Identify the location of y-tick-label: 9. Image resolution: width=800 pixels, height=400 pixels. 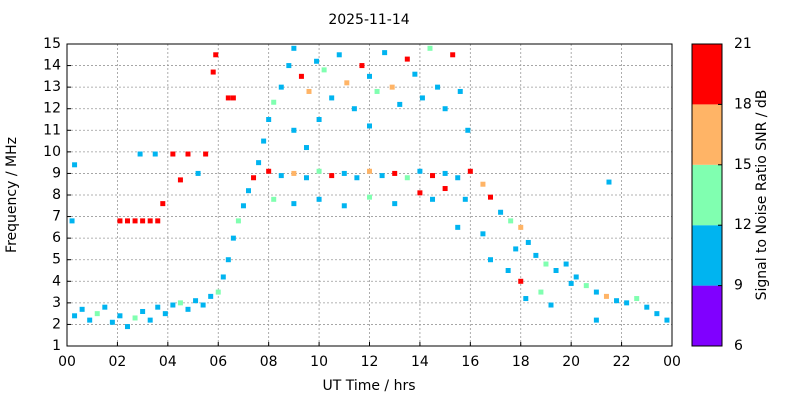
(56, 173).